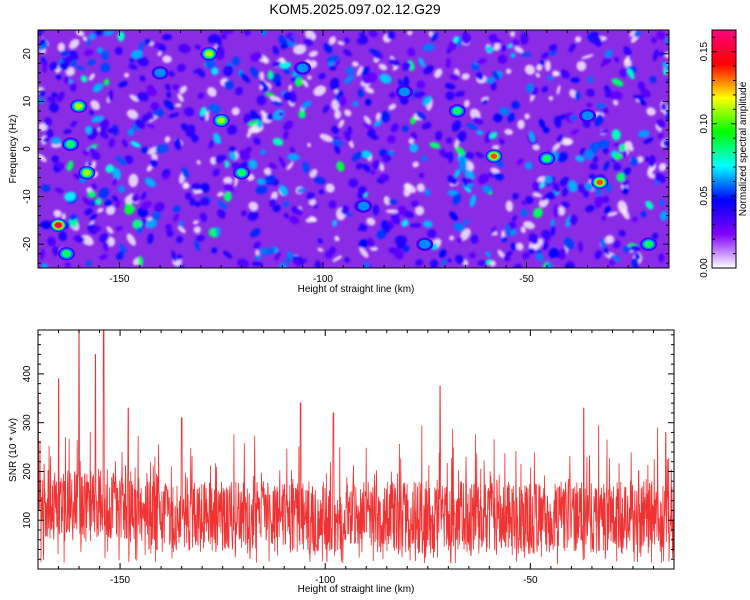 The image size is (750, 600). Describe the element at coordinates (13, 450) in the screenshot. I see `snr-y-axis-label: SNR (10 * v/v)` at that location.